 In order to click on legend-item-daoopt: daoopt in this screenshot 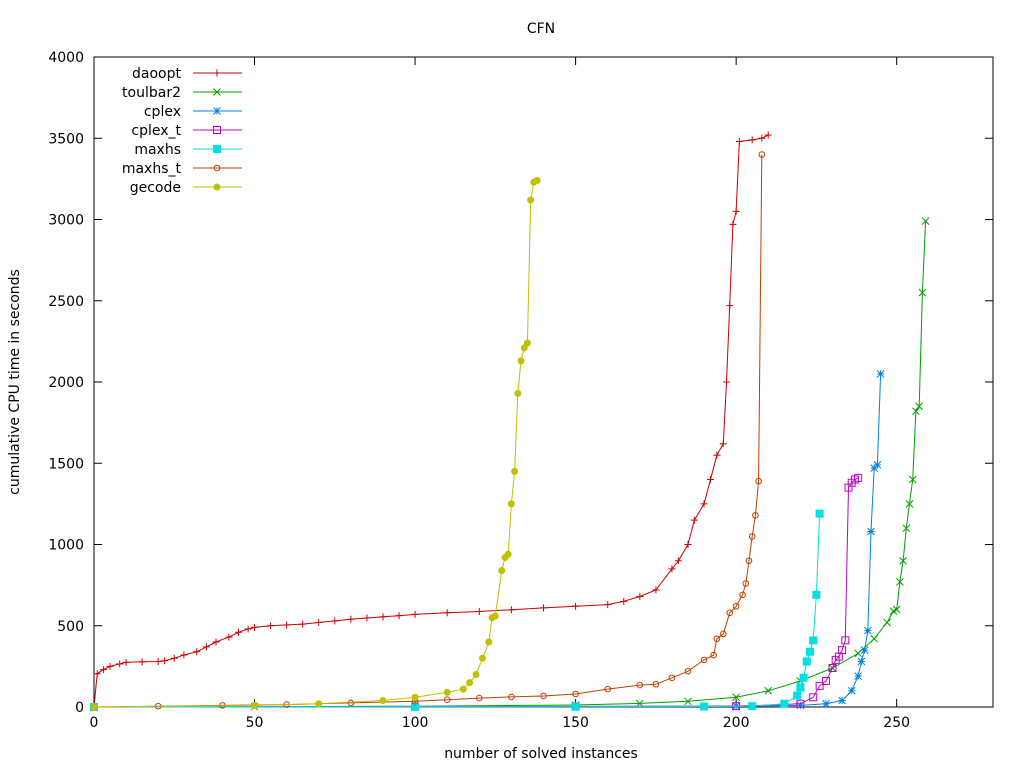, I will do `click(187, 74)`.